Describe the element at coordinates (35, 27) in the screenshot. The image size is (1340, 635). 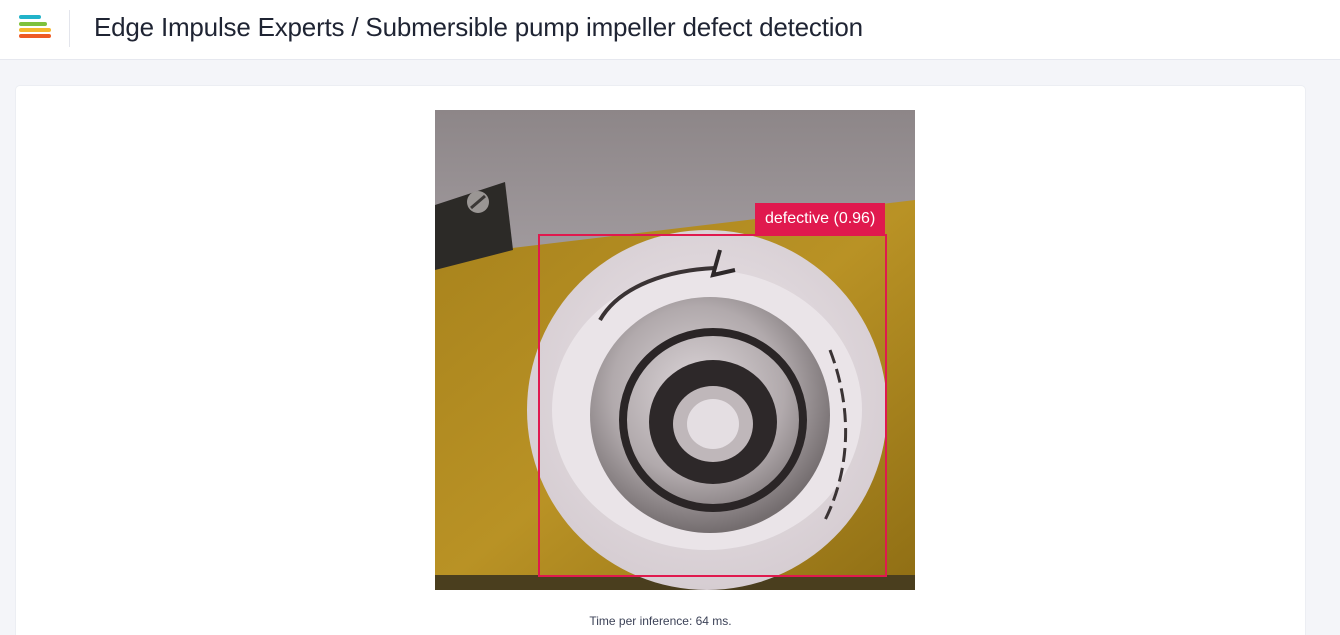
I see `edge-impulse-logo-icon` at that location.